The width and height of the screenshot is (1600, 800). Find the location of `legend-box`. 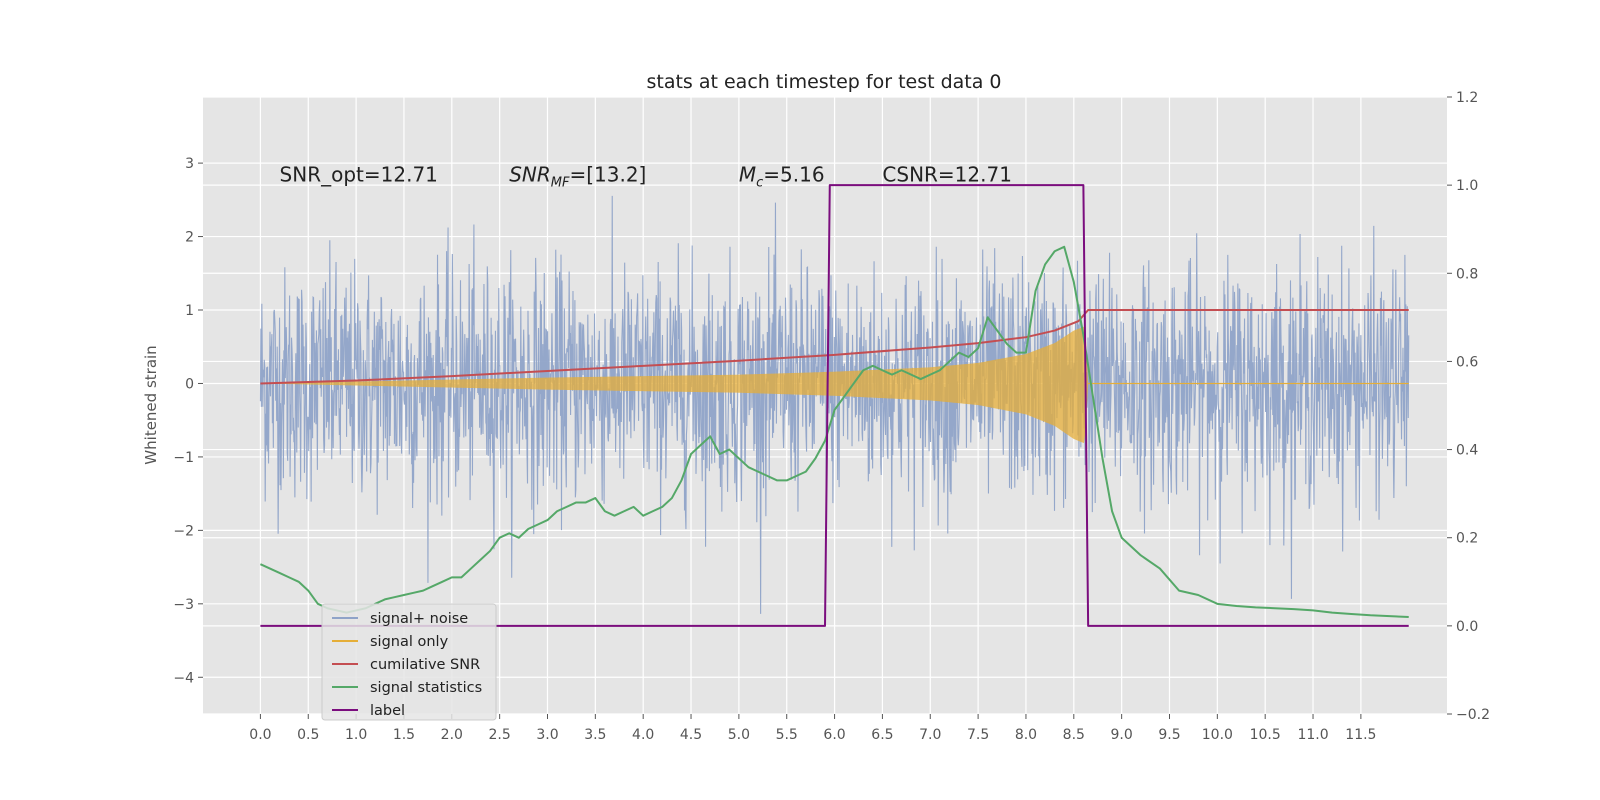

legend-box is located at coordinates (409, 662).